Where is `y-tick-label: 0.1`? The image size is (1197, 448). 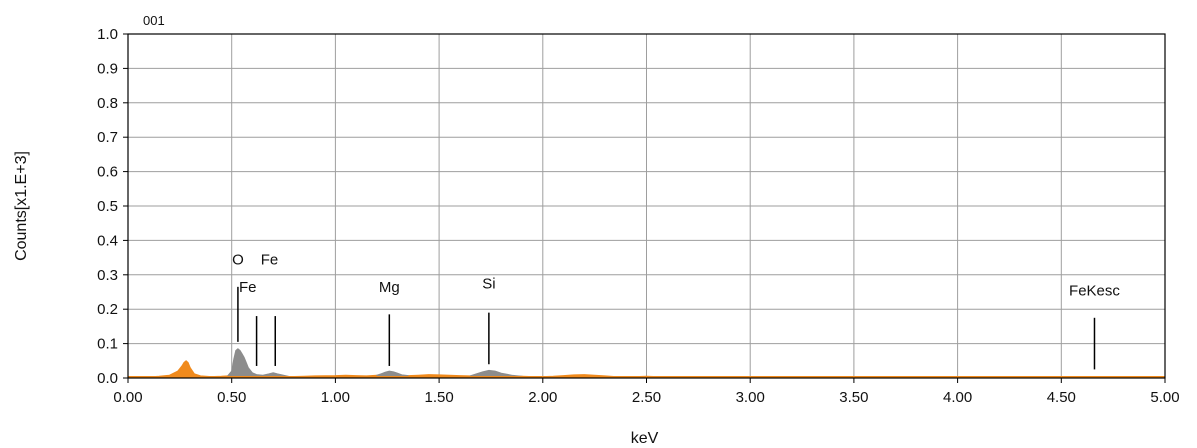 y-tick-label: 0.1 is located at coordinates (107, 344).